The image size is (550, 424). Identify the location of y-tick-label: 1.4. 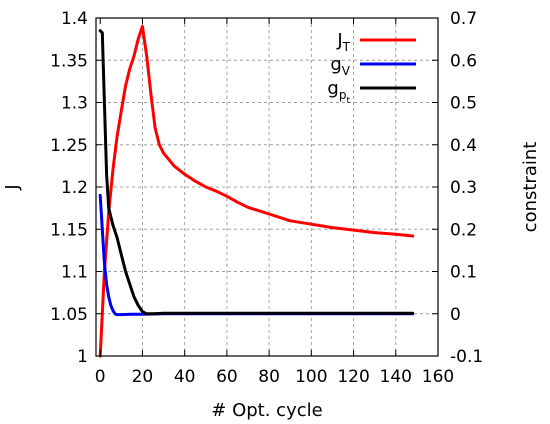
(74, 19).